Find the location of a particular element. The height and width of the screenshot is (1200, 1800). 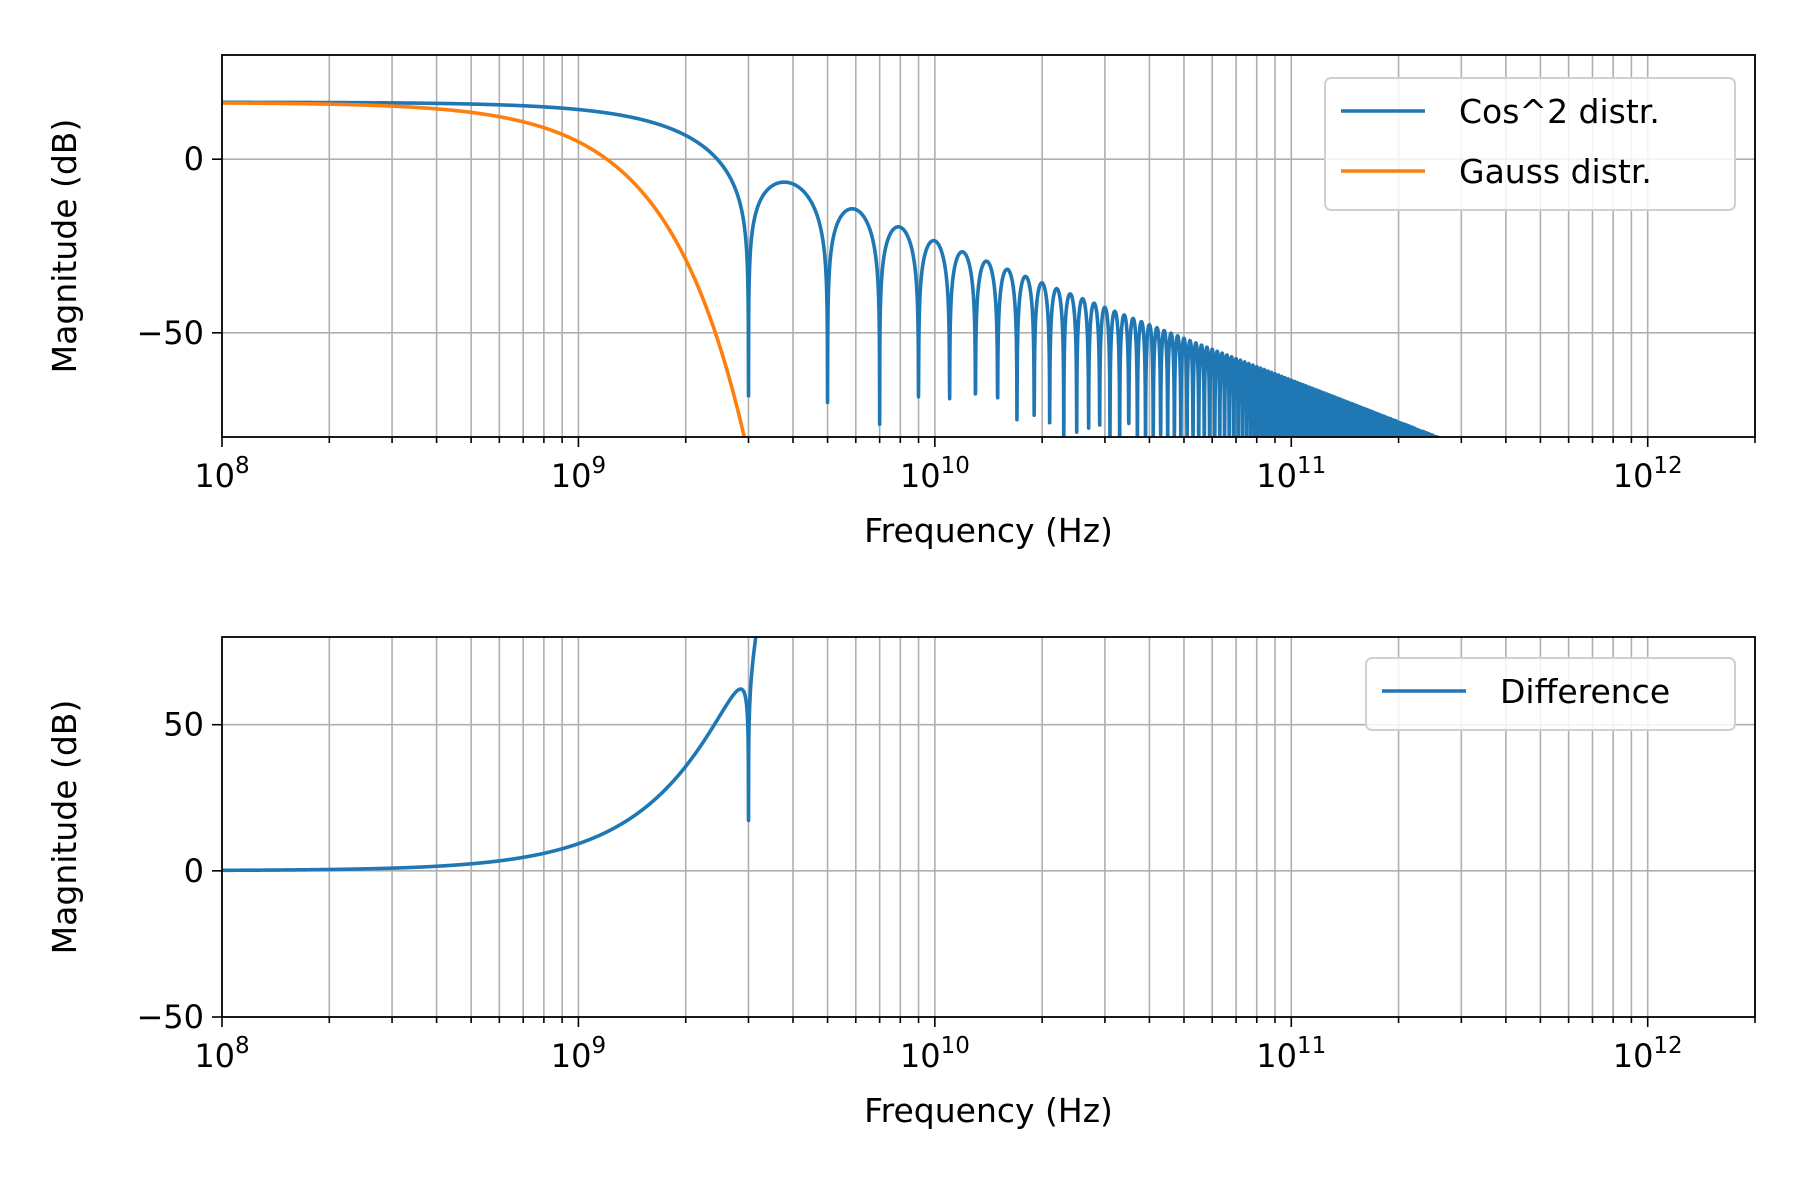

legend: Difference is located at coordinates (1550, 694).